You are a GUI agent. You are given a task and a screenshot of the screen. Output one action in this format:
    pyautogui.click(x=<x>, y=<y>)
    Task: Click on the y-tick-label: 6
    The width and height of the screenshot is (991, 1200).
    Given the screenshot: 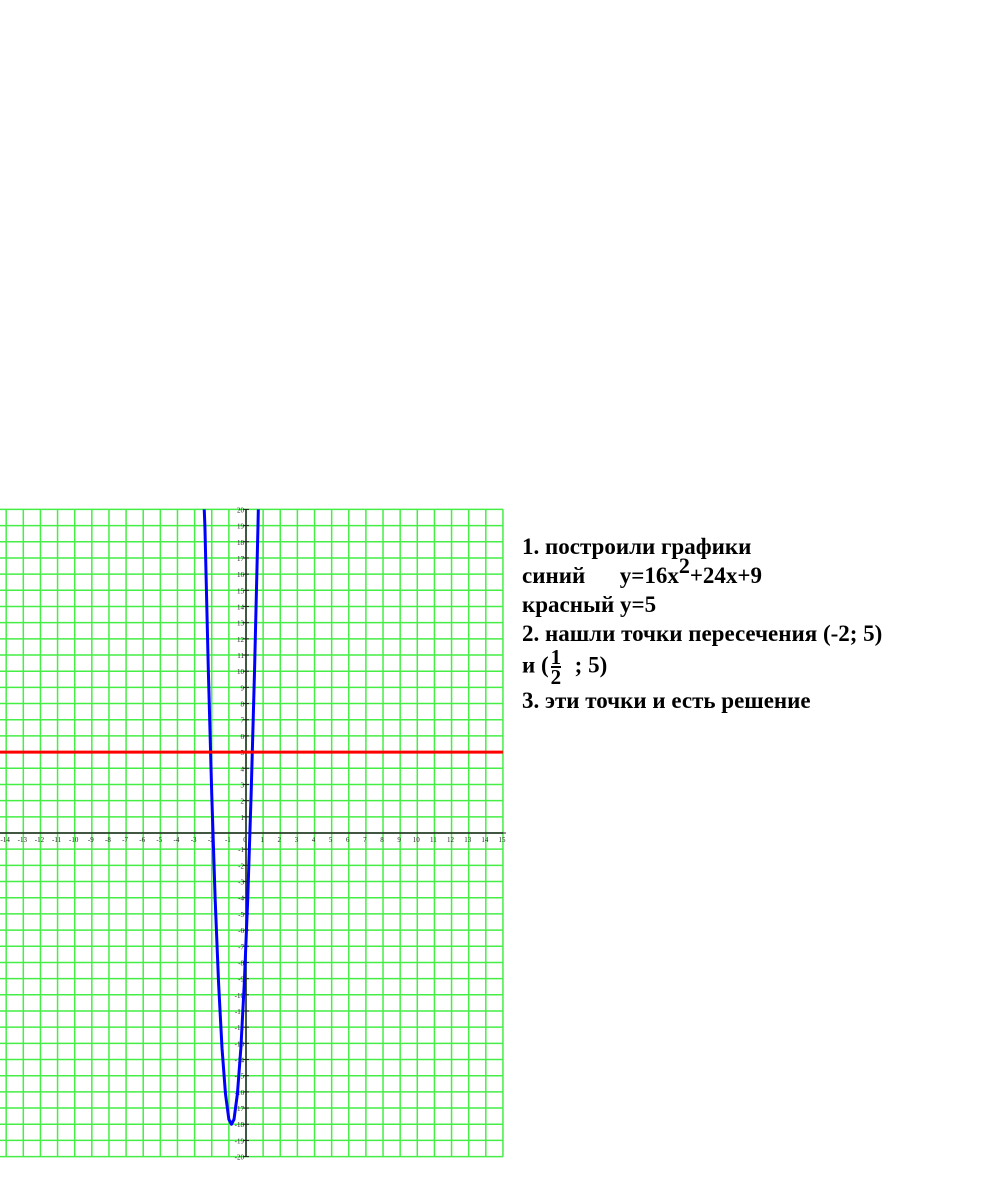 What is the action you would take?
    pyautogui.click(x=243, y=737)
    